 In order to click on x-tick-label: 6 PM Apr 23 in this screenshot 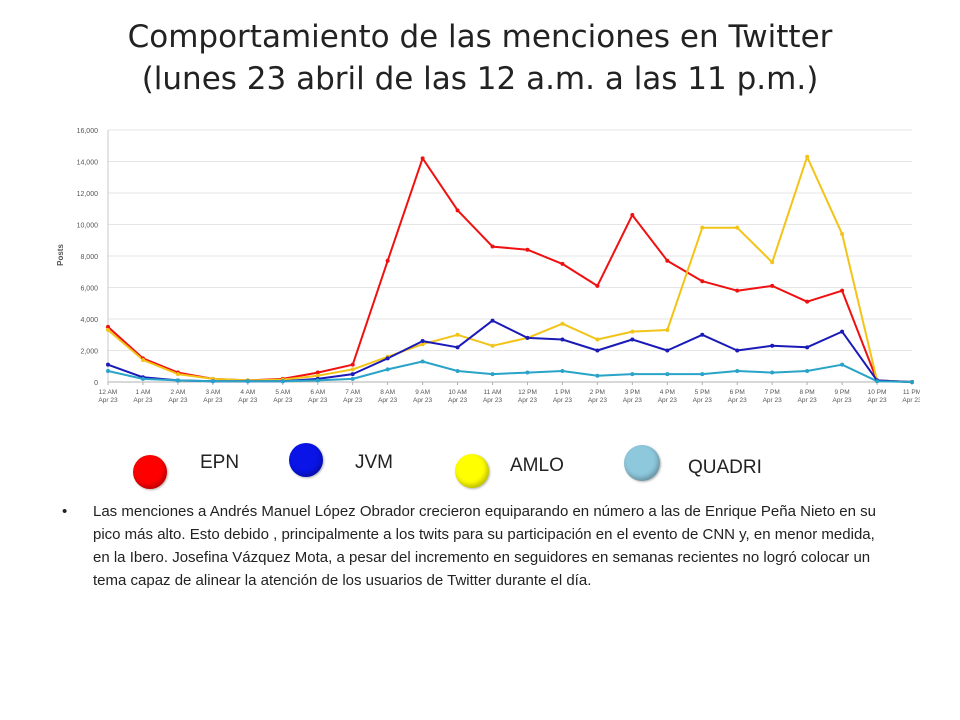, I will do `click(738, 396)`.